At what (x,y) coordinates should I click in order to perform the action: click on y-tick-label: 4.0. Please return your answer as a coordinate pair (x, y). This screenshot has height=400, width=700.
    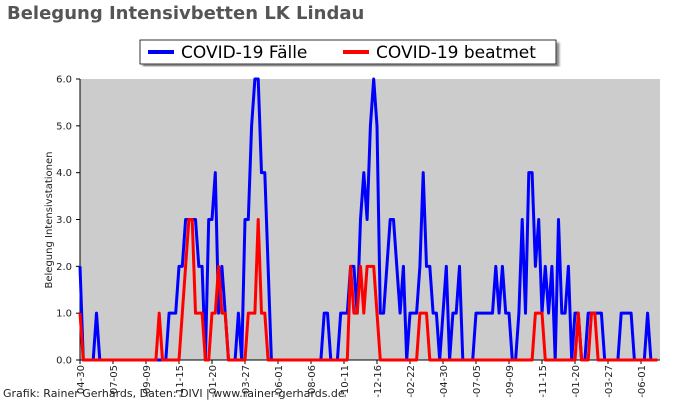
    Looking at the image, I should click on (64, 173).